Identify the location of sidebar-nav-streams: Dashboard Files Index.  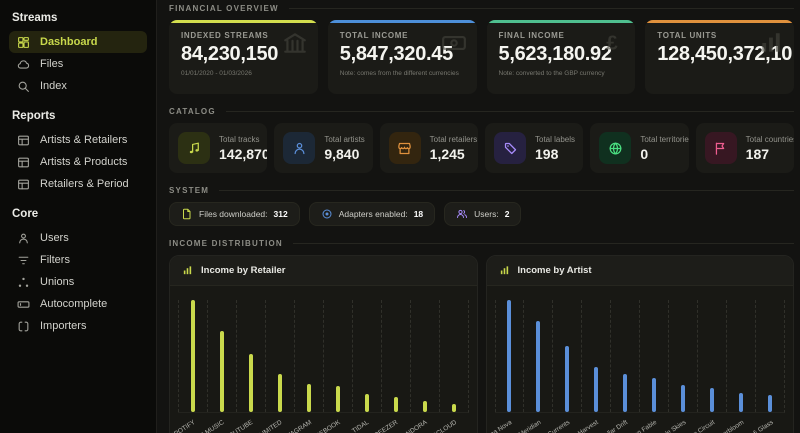
(78, 64).